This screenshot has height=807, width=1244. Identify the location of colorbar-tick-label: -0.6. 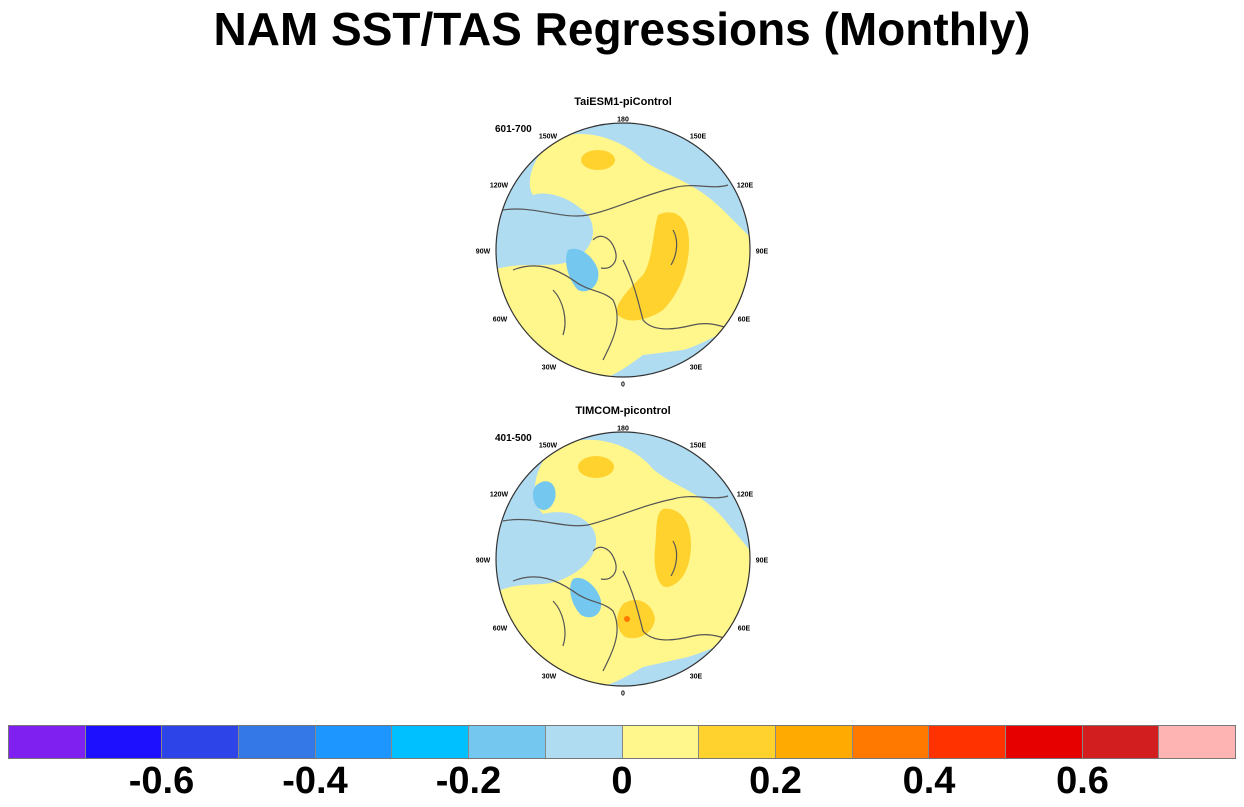
(161, 781).